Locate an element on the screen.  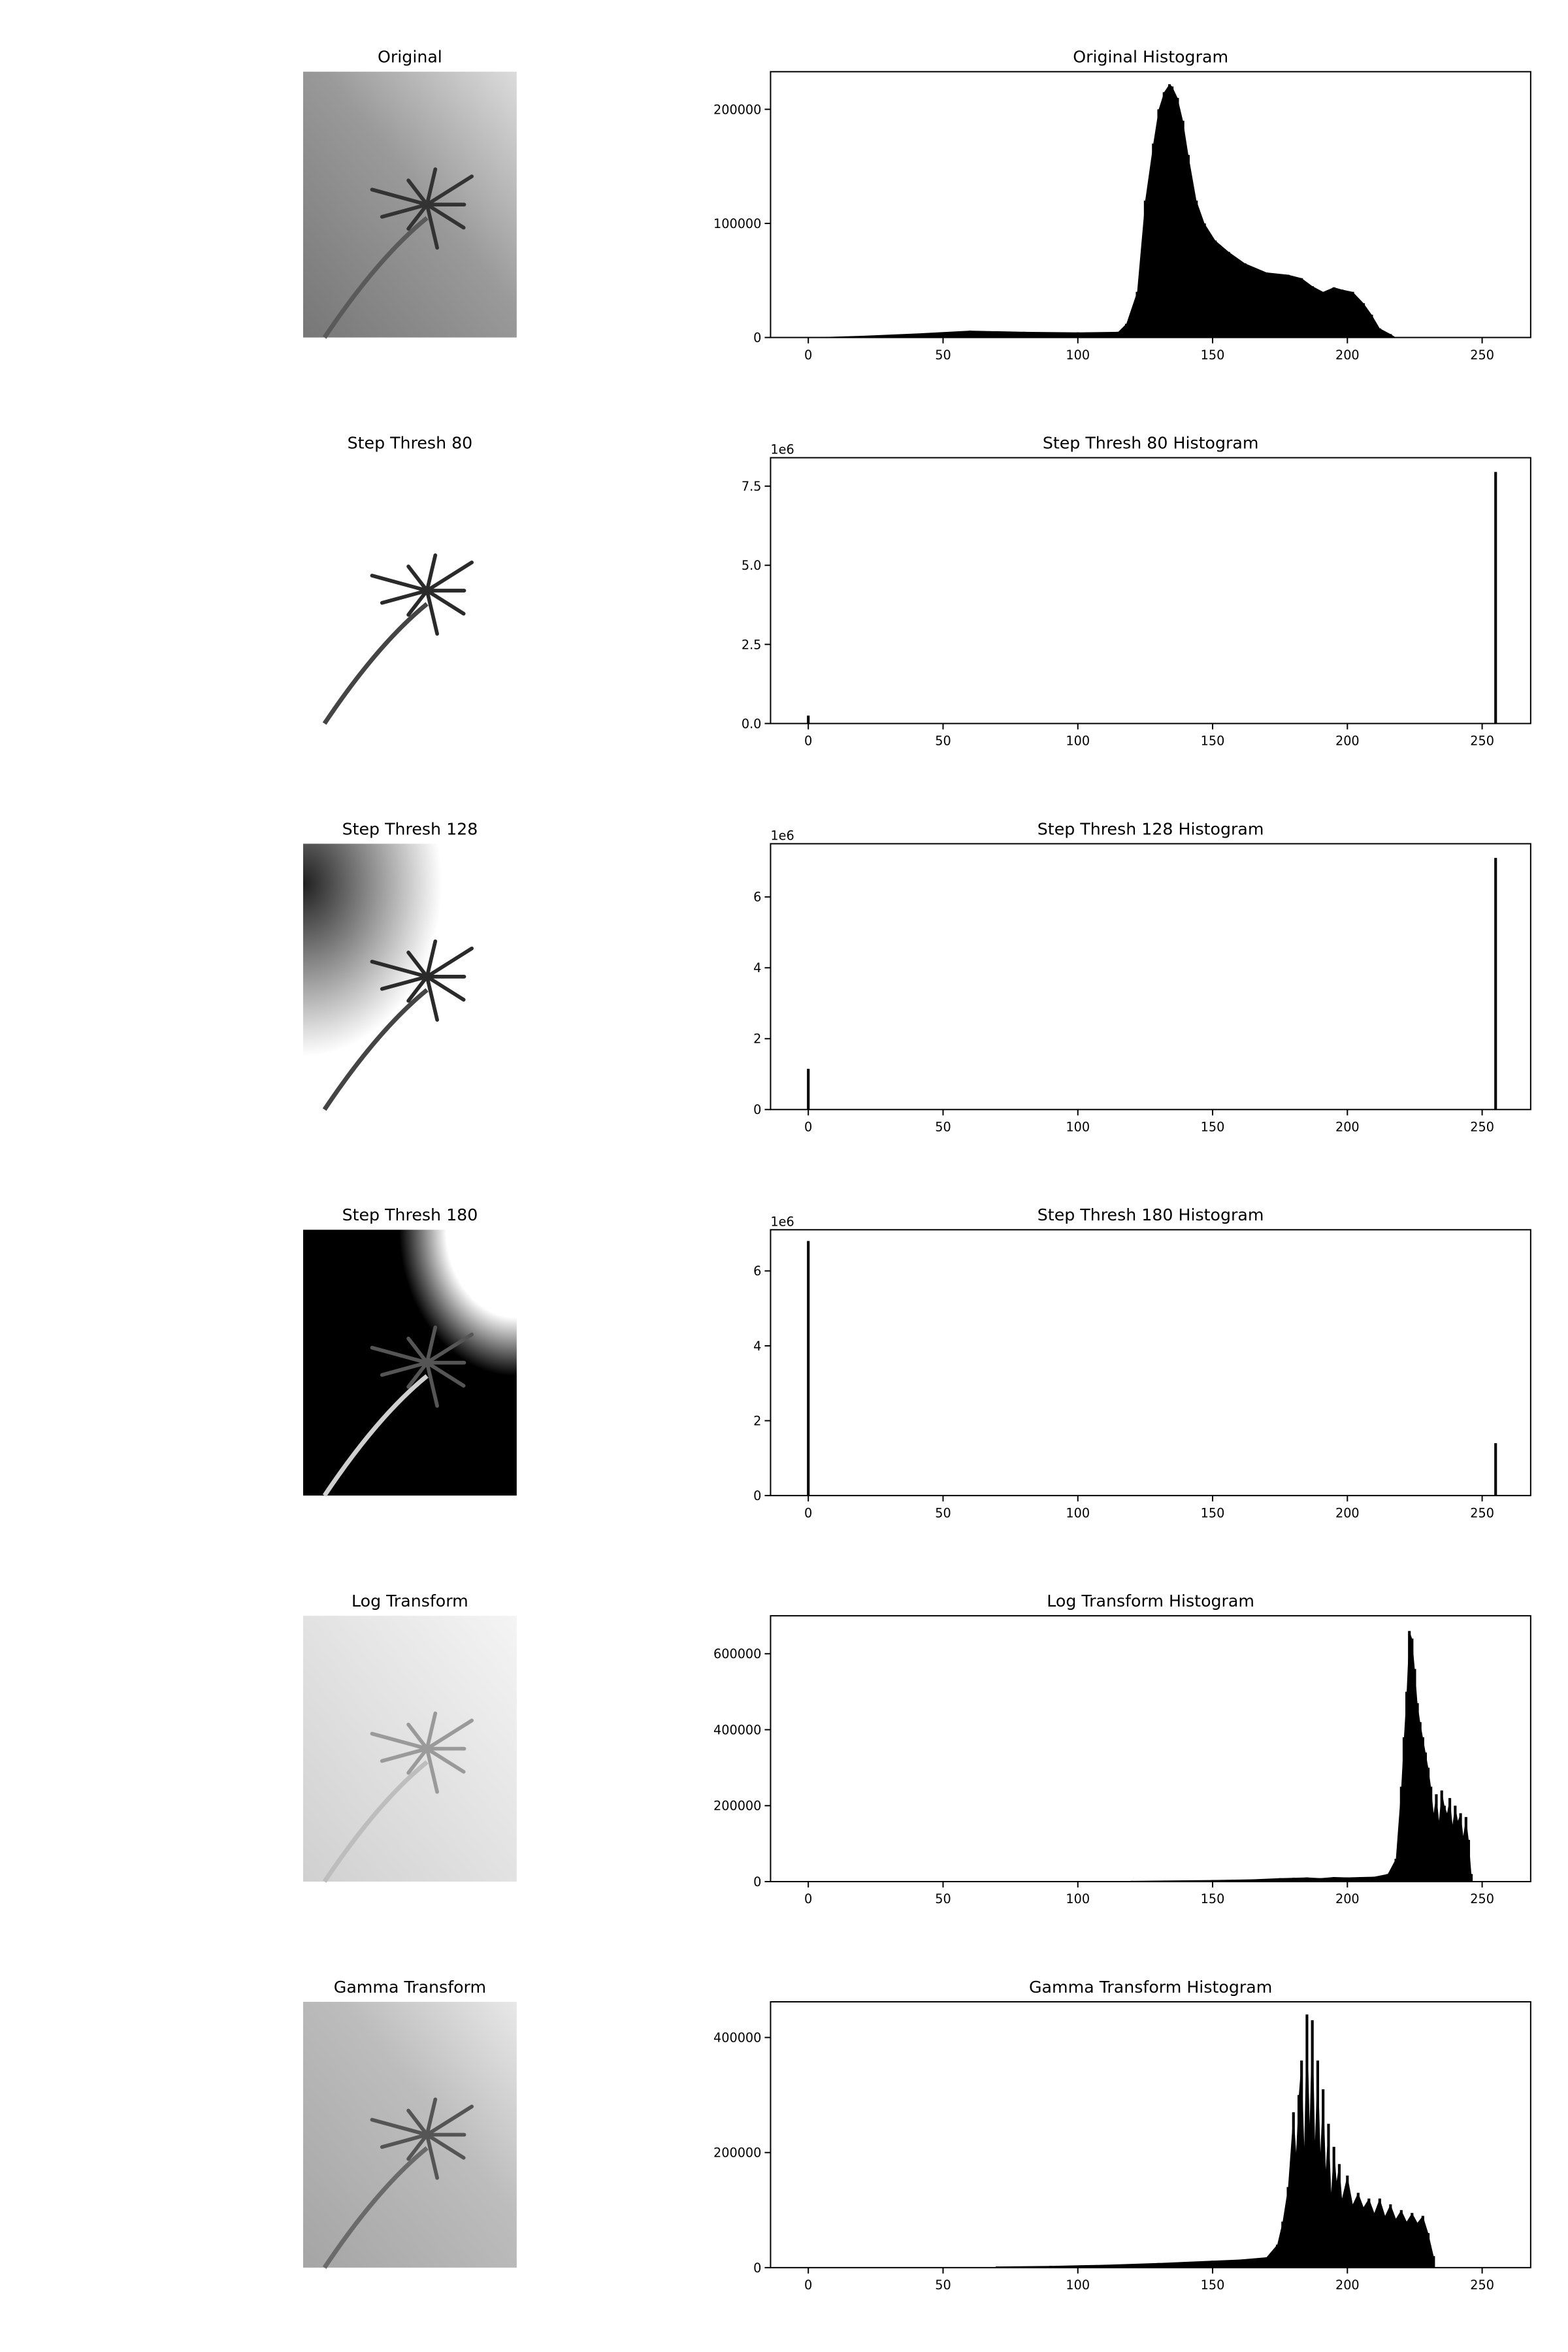
histogram-title: Step Thresh 180 Histogram is located at coordinates (1150, 1214).